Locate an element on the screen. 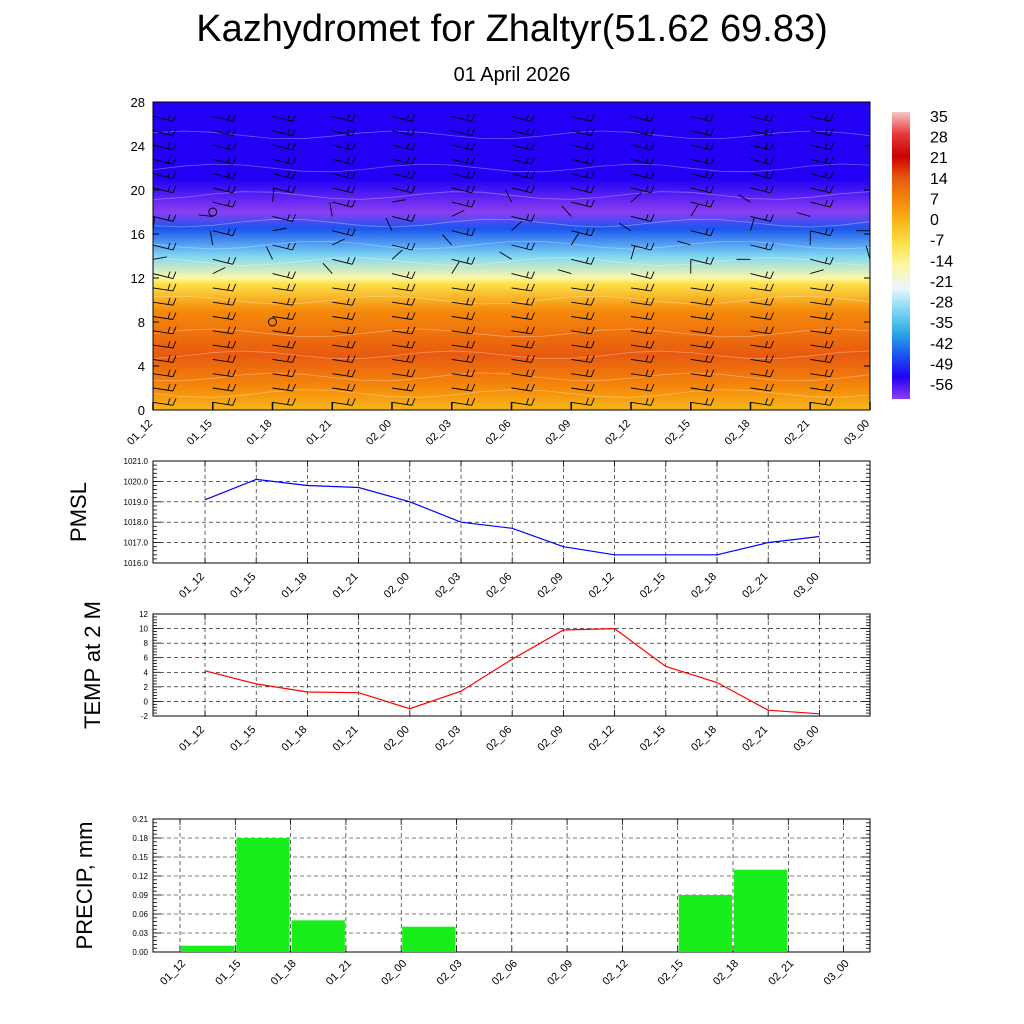  y-tick-label: 0 is located at coordinates (146, 701).